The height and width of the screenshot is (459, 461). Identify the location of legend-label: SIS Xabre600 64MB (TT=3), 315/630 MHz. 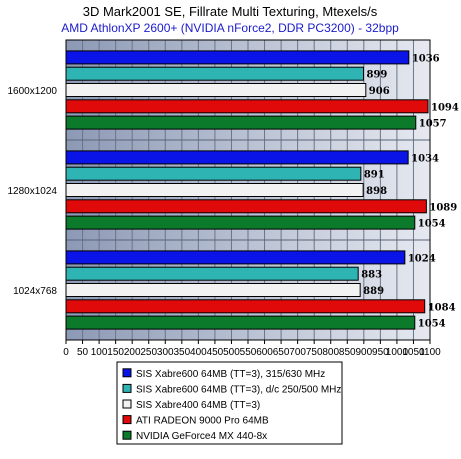
(230, 374).